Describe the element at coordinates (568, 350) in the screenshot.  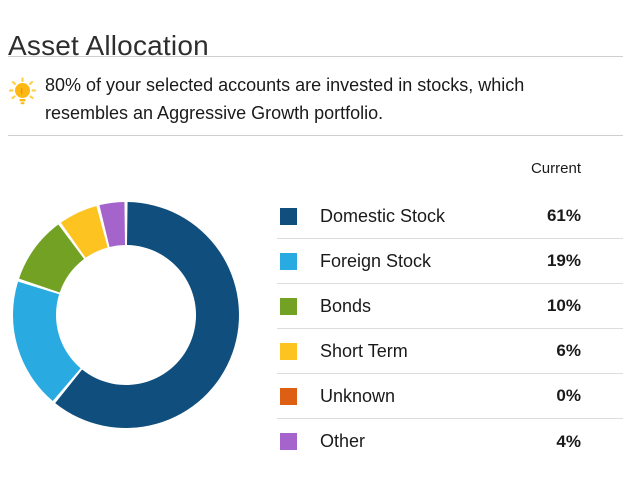
I see `legend-value: 6%` at that location.